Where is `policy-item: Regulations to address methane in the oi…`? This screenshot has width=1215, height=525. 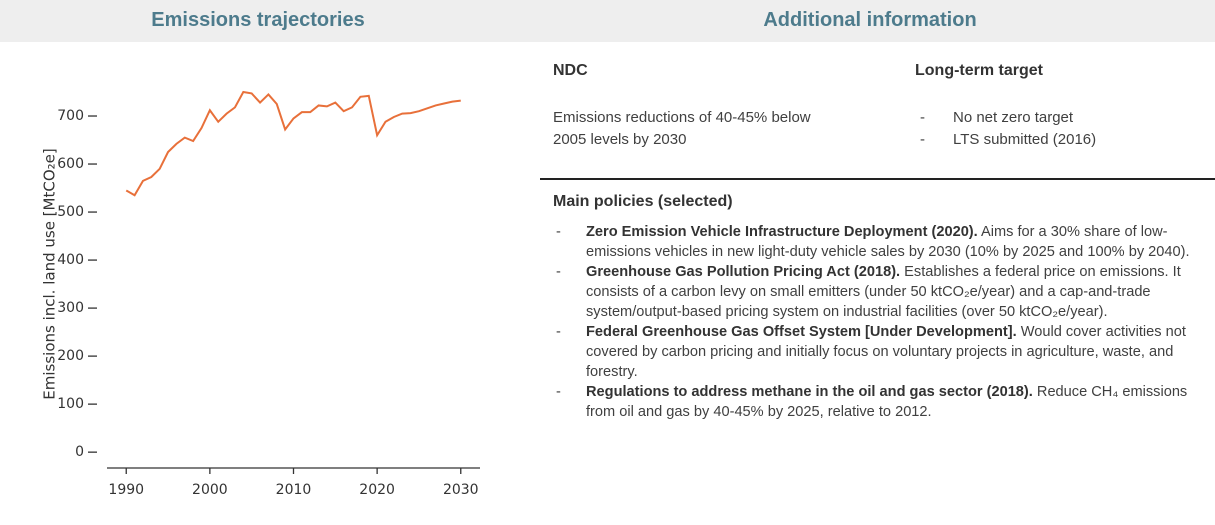 policy-item: Regulations to address methane in the oi… is located at coordinates (880, 402).